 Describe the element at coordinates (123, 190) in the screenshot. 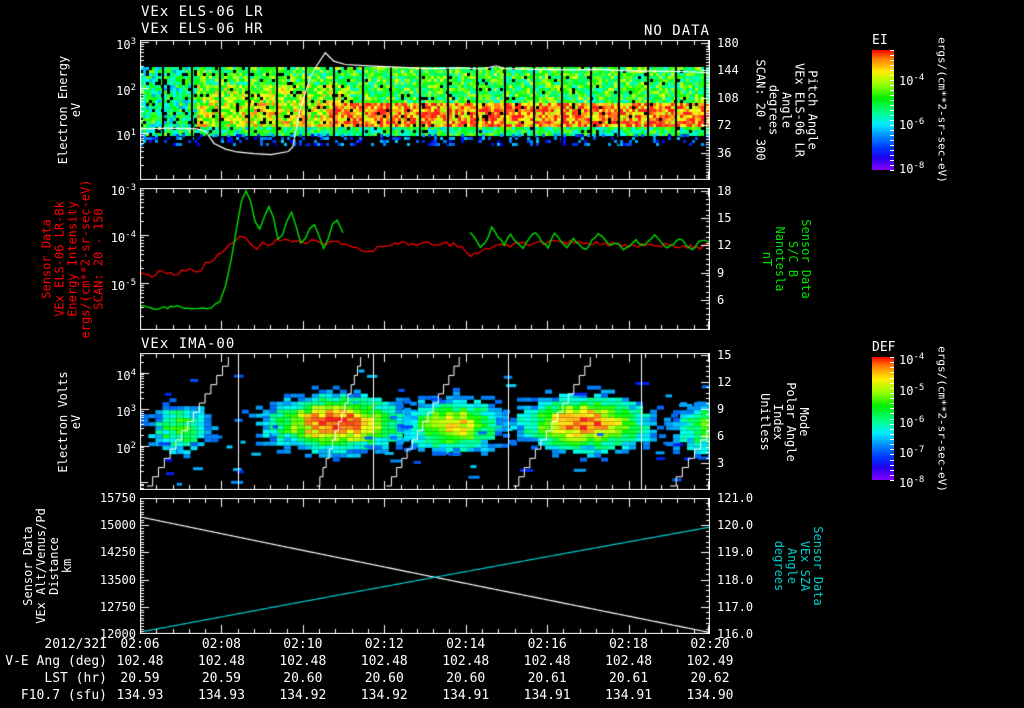

I see `y-axis-tick-label-left: 10-3` at that location.